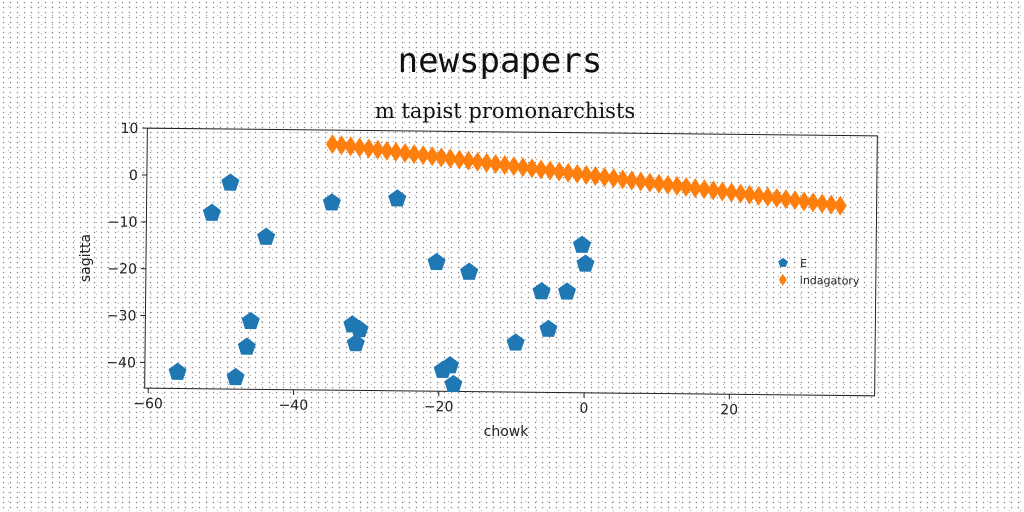 Image resolution: width=1024 pixels, height=512 pixels. I want to click on y-axis-ticks: 10 0 −10 −20 −30 −40, so click(126, 246).